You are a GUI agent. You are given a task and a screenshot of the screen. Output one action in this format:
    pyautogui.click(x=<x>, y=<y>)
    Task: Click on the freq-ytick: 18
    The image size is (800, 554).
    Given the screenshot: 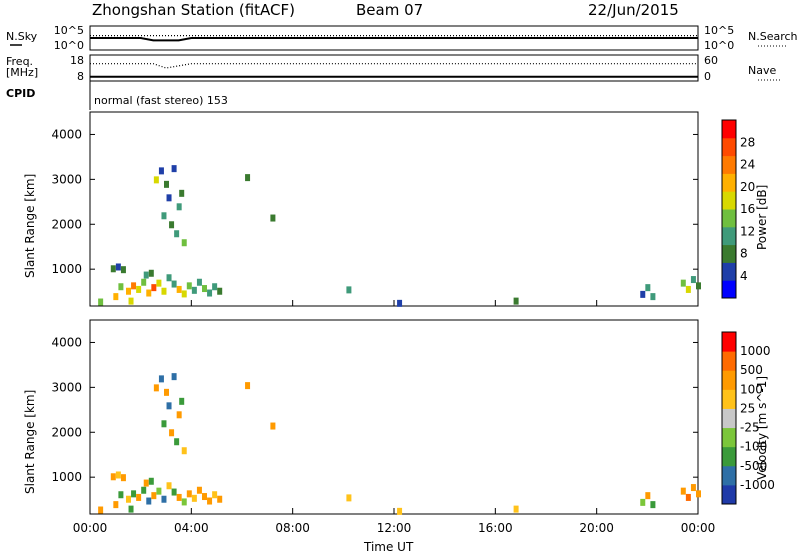 What is the action you would take?
    pyautogui.click(x=77, y=60)
    